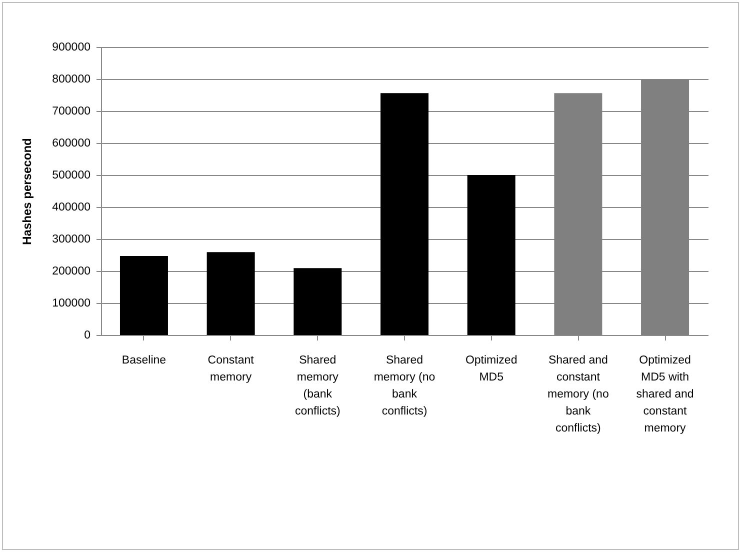 This screenshot has height=552, width=741. Describe the element at coordinates (71, 112) in the screenshot. I see `y-tick-label: 700000` at that location.